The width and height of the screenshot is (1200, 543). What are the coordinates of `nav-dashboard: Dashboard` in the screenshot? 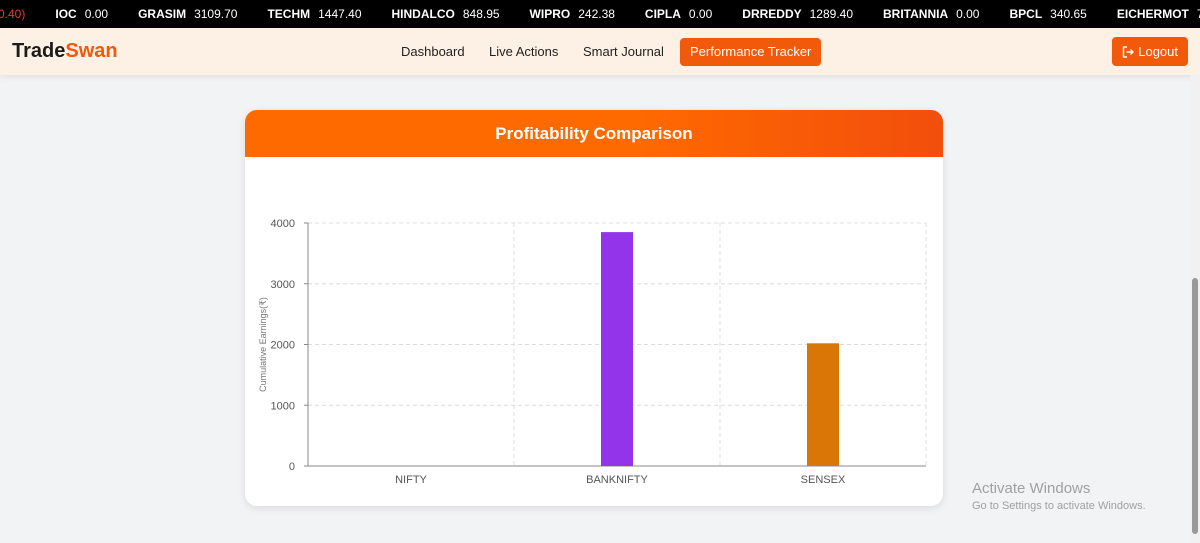 It's located at (433, 51).